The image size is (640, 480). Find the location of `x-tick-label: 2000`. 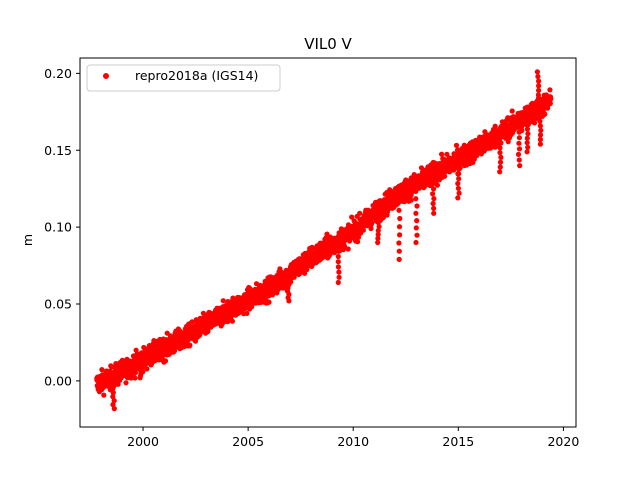

x-tick-label: 2000 is located at coordinates (143, 441).